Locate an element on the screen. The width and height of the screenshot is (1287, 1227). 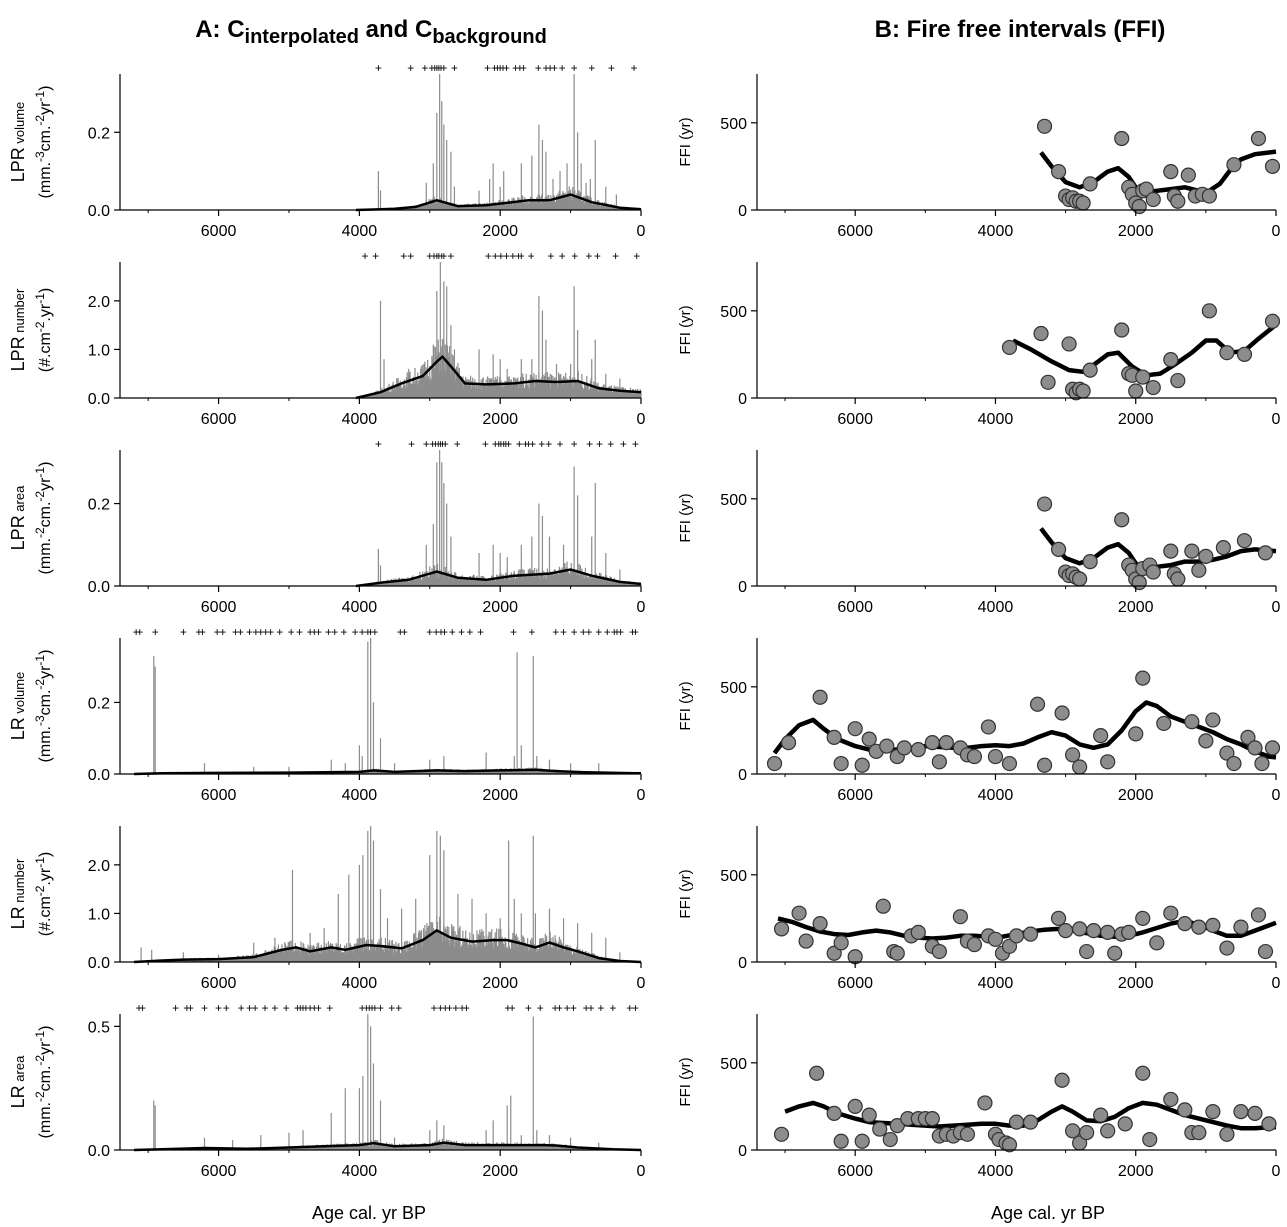
x-tick-label: 0 is located at coordinates (1276, 795).